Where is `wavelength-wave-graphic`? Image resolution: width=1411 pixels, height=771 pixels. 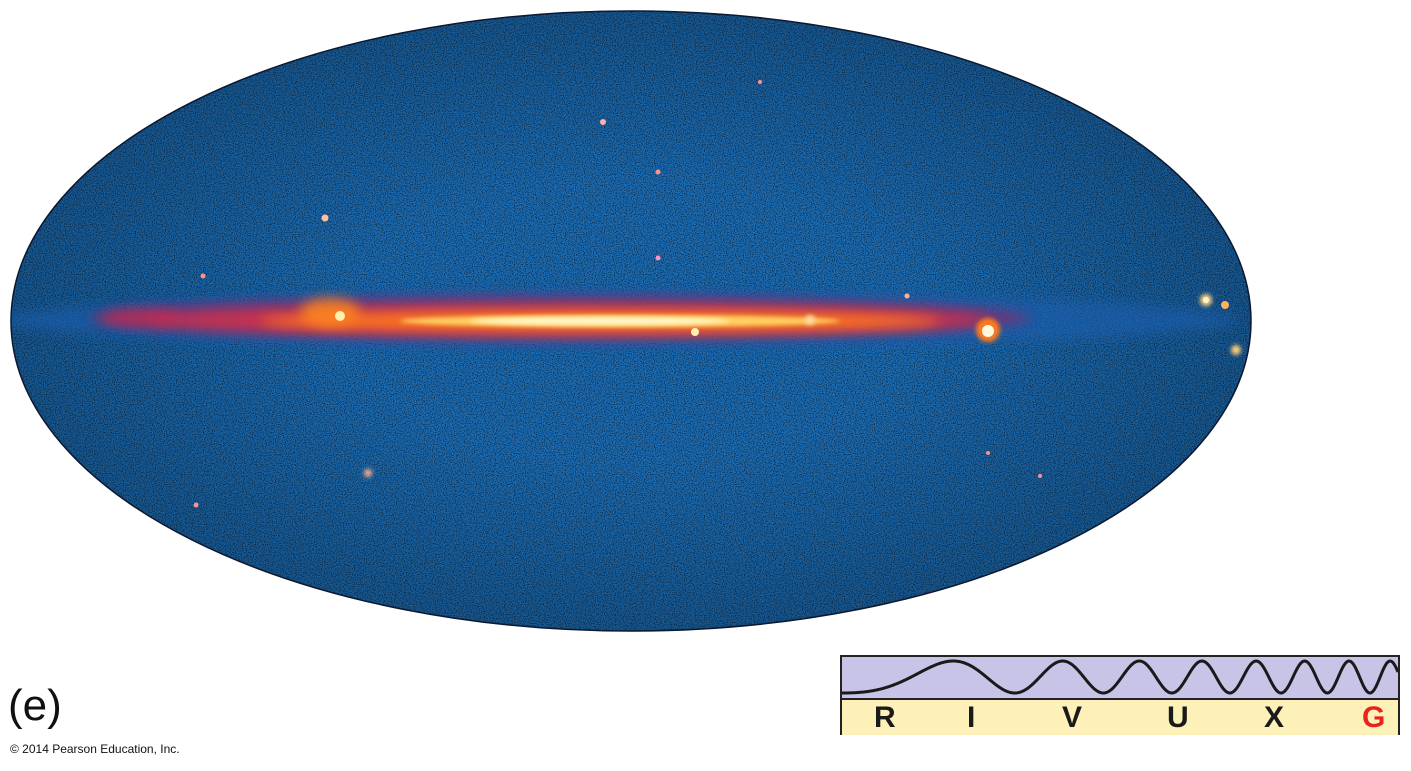
wavelength-wave-graphic is located at coordinates (1120, 677).